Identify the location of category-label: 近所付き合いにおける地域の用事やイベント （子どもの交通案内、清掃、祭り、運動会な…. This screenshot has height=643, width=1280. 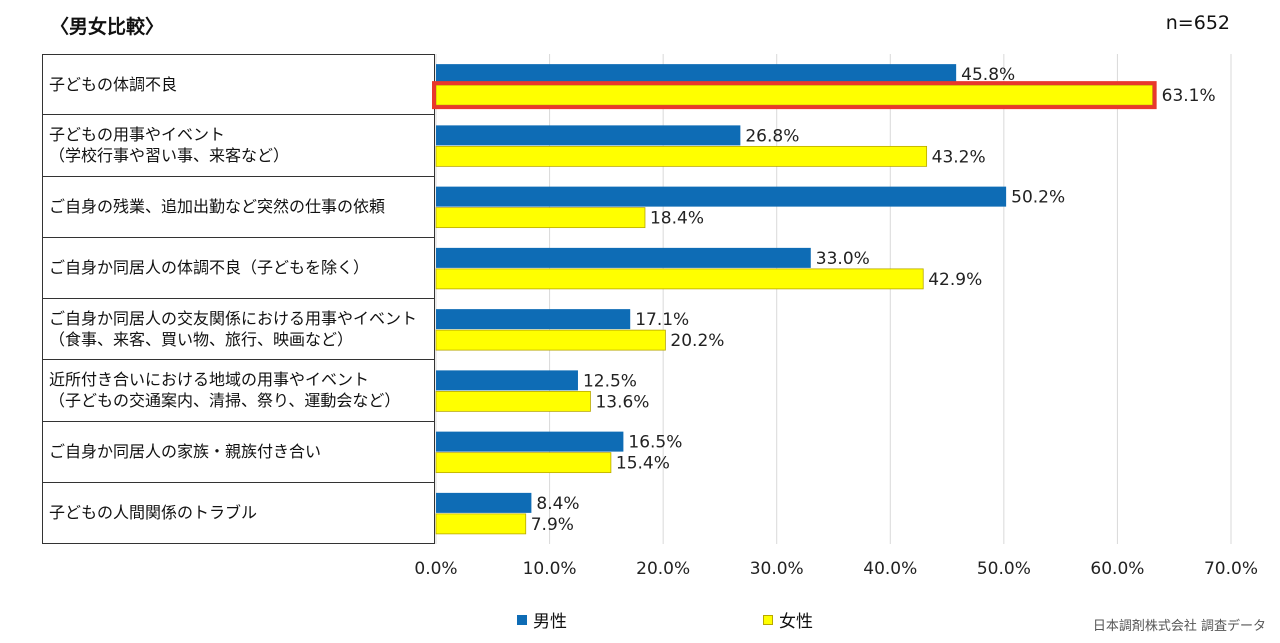
(238, 391).